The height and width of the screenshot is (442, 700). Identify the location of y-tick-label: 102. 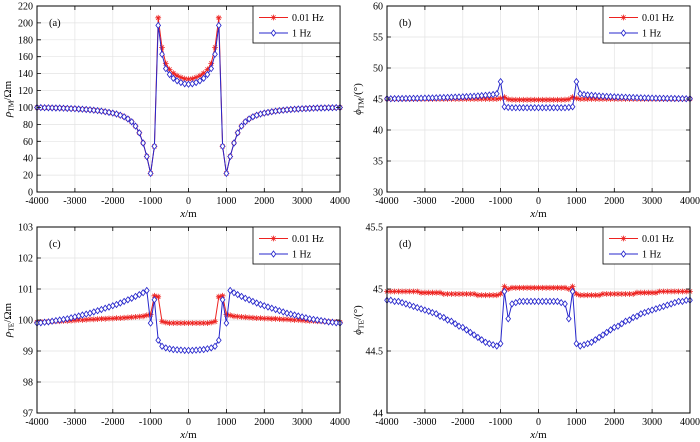
(25, 259).